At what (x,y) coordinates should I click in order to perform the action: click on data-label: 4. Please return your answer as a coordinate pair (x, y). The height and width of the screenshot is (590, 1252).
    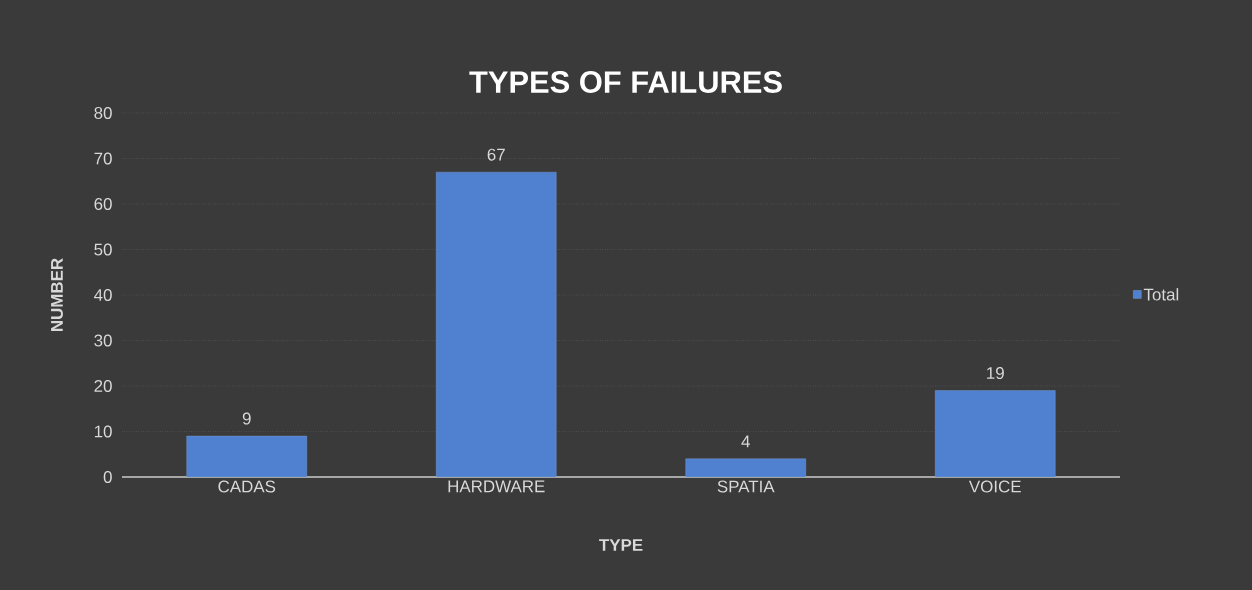
    Looking at the image, I should click on (745, 441).